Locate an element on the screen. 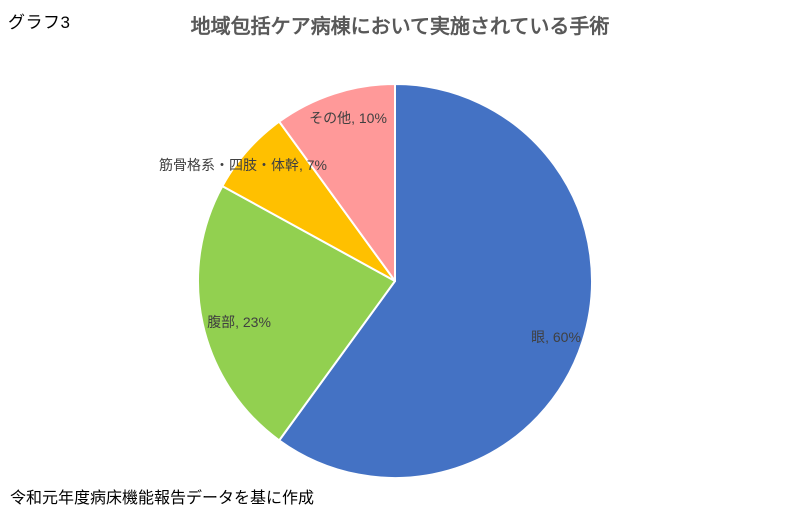 This screenshot has height=522, width=800. pie-slice-label-2: 腹部, 23% is located at coordinates (239, 322).